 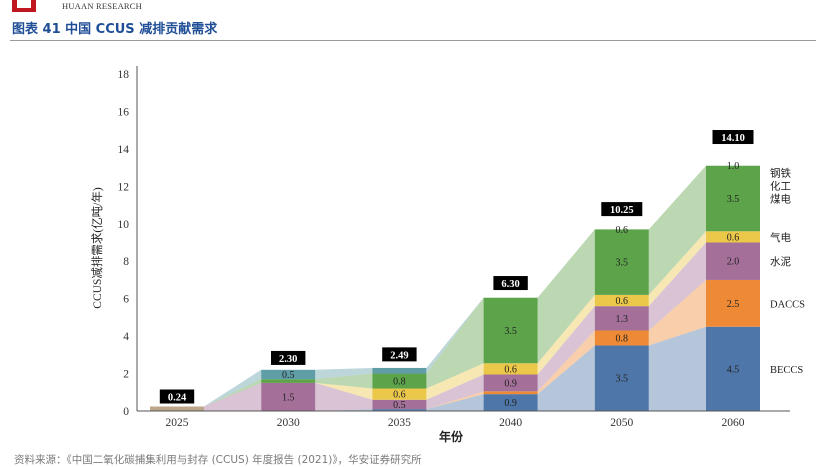 I want to click on bar-2060-daccs, so click(x=733, y=303).